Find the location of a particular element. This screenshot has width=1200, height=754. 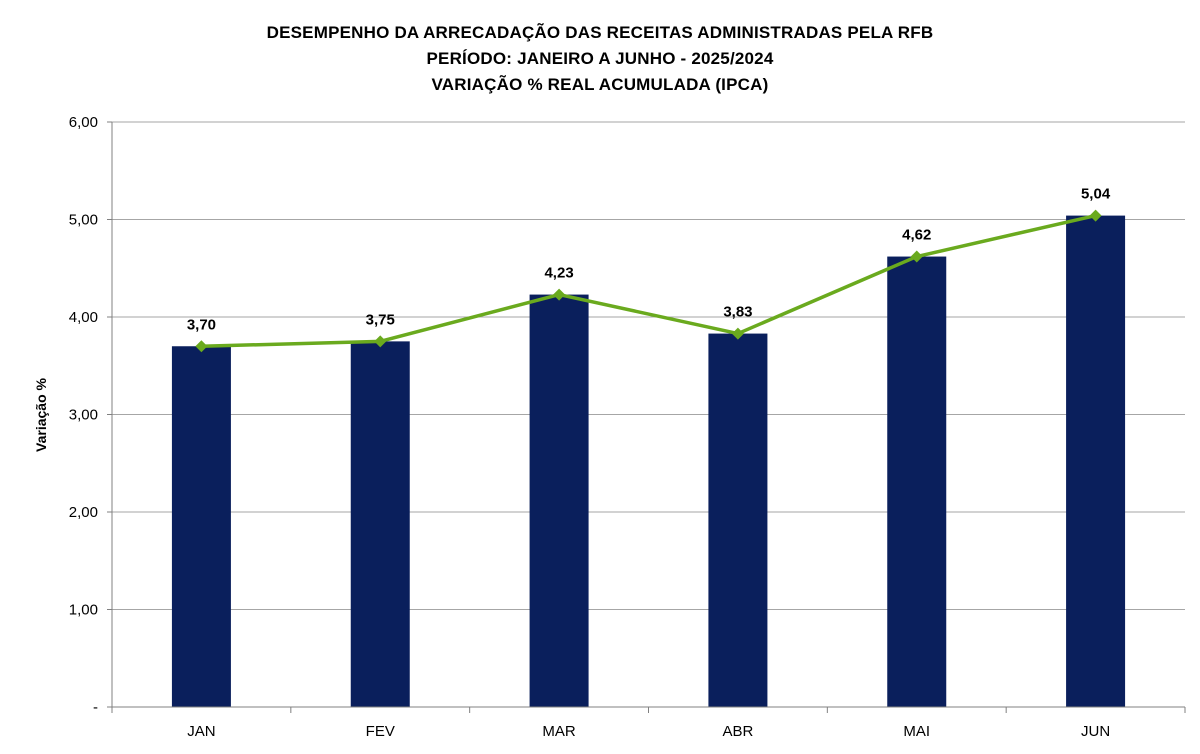

x-tick-label-jun: JUN is located at coordinates (1095, 731).